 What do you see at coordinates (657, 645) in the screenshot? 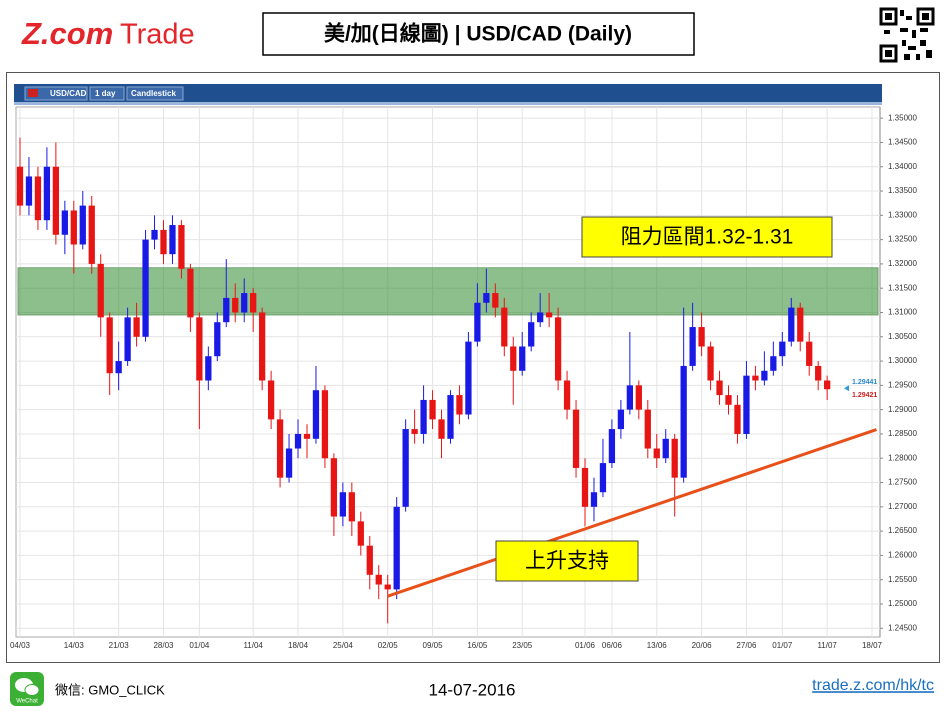
I see `x-tick-label: 13/06` at bounding box center [657, 645].